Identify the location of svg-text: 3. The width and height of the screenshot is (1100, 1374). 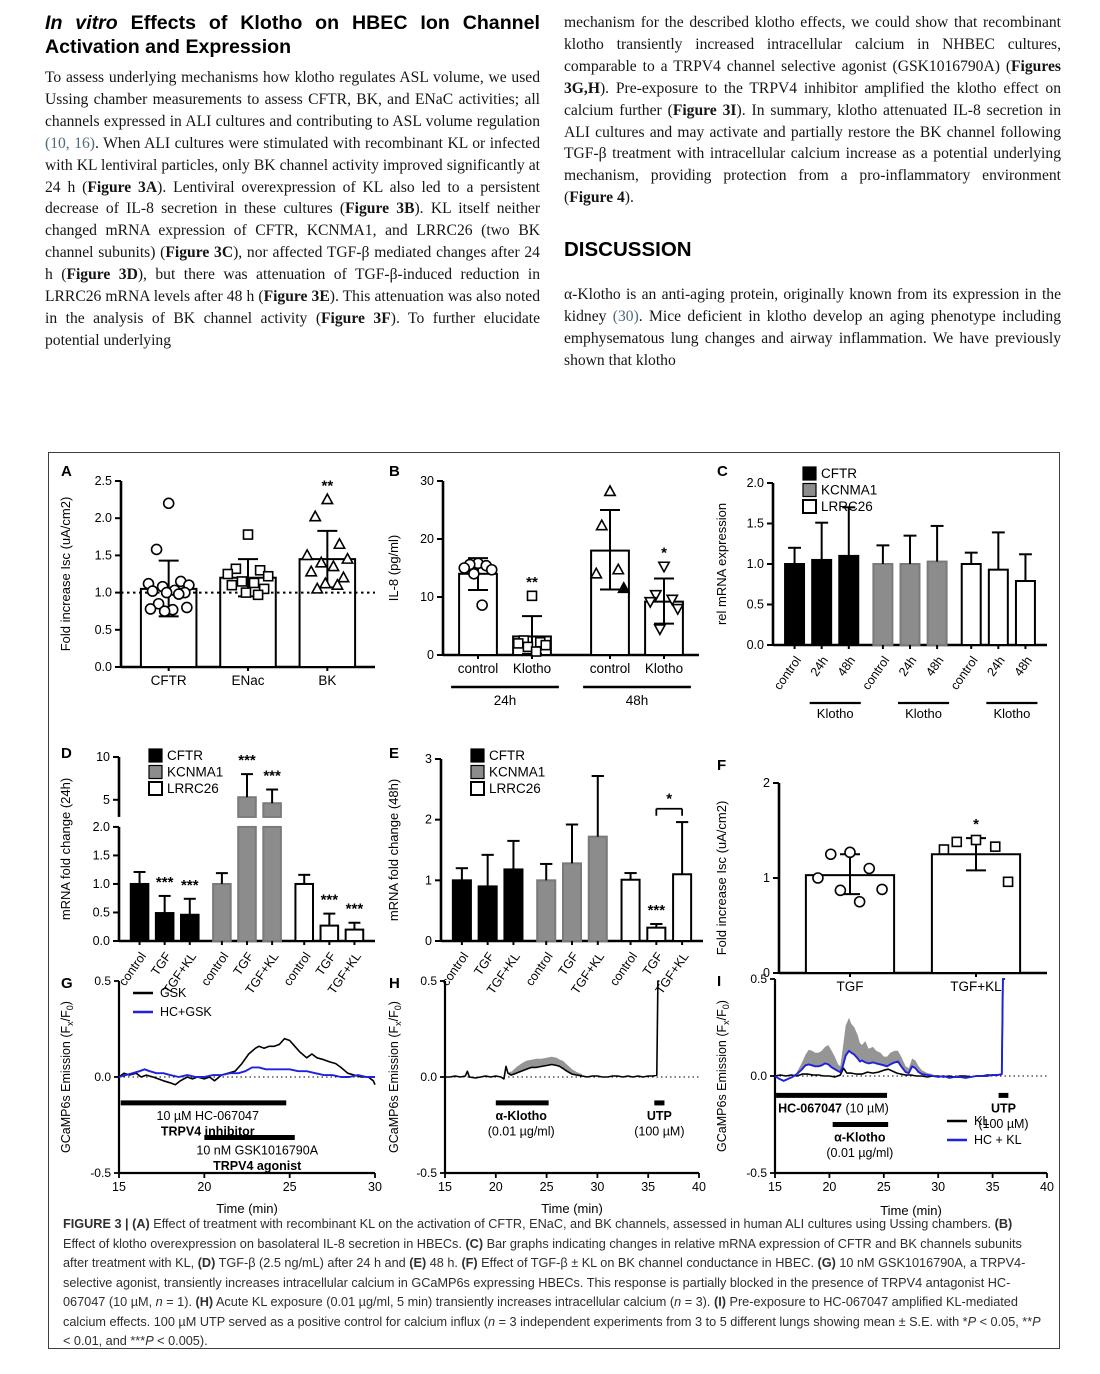
(428, 759).